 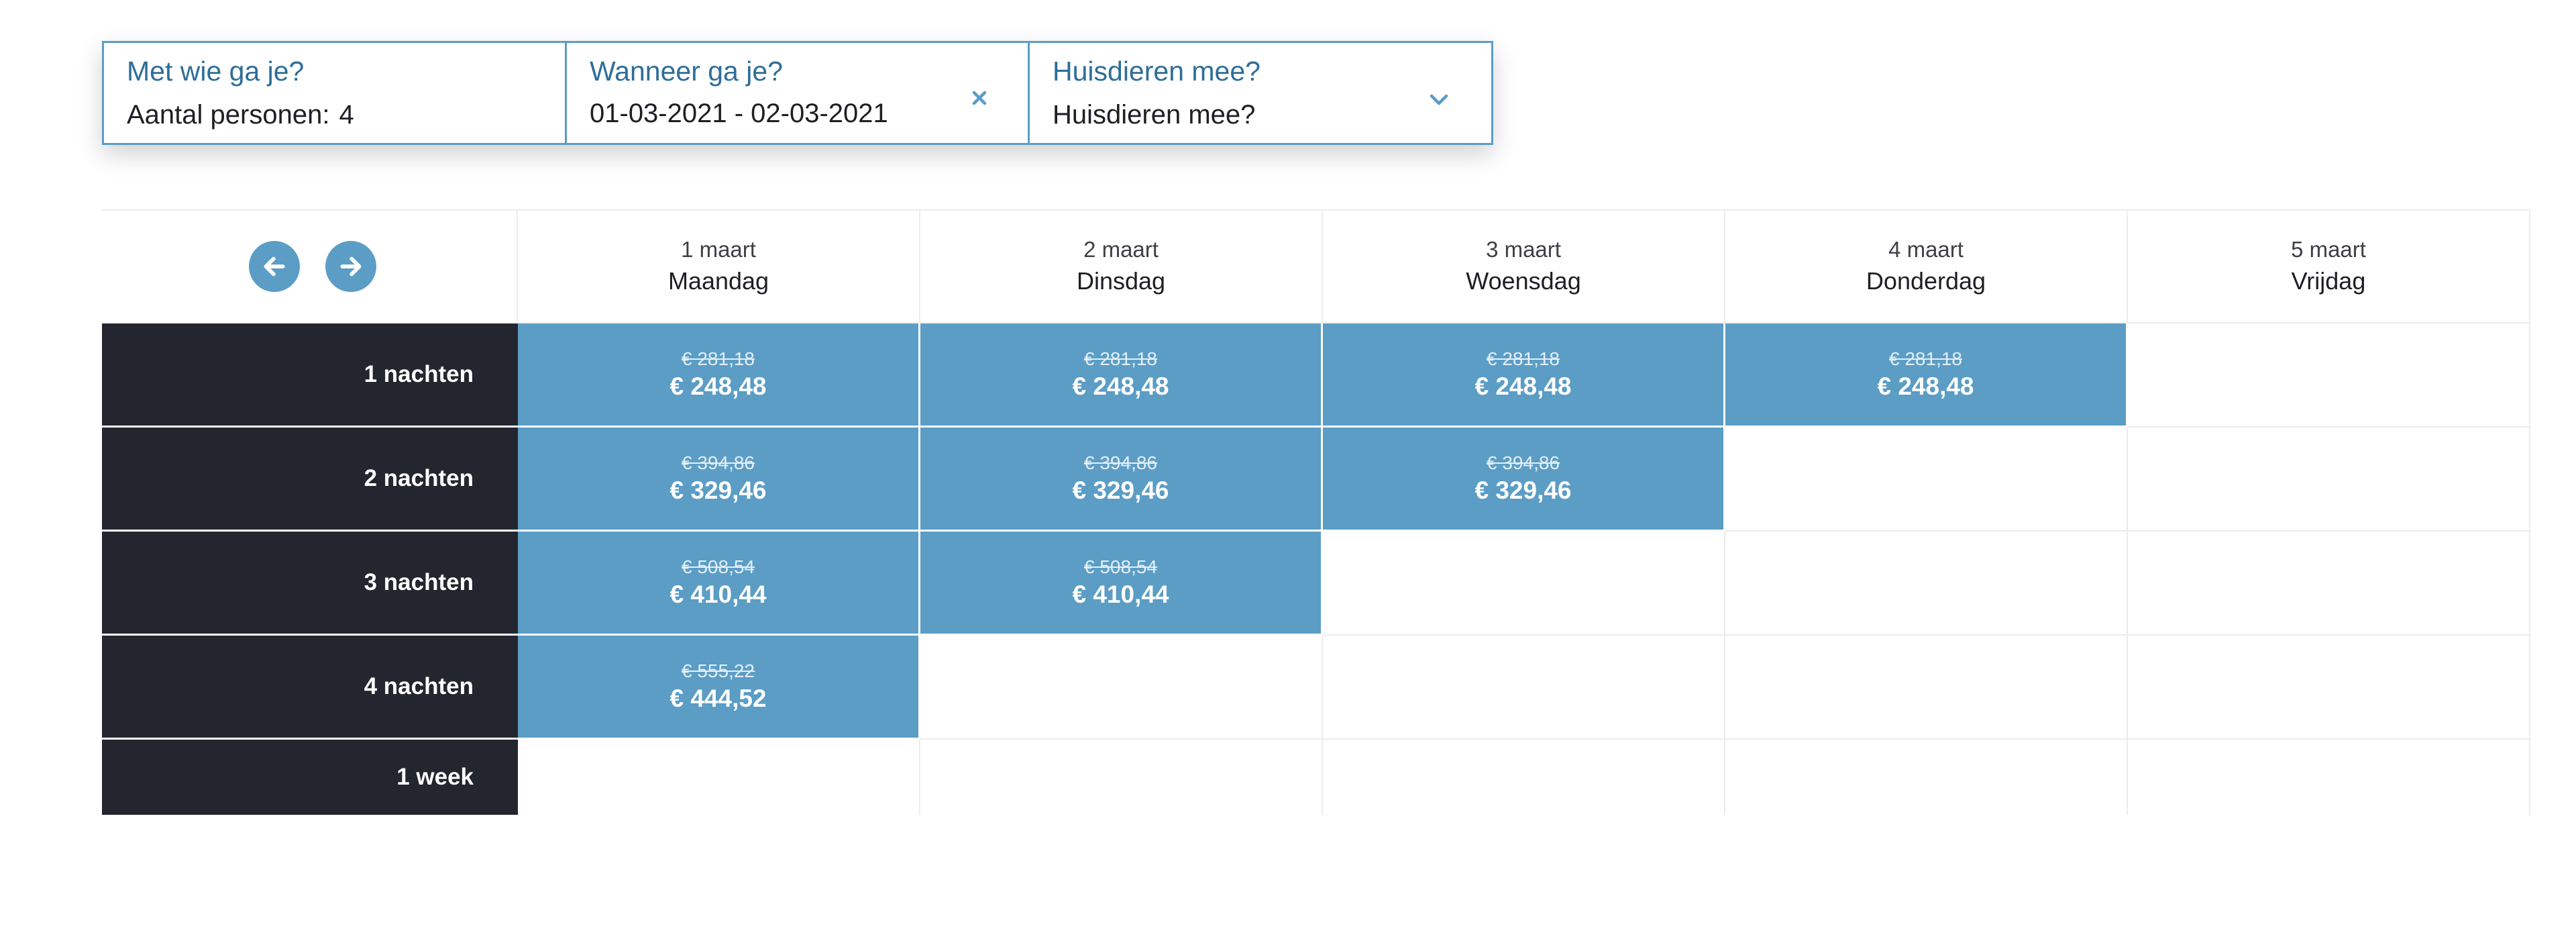 What do you see at coordinates (718, 670) in the screenshot?
I see `original-price: € 555,22` at bounding box center [718, 670].